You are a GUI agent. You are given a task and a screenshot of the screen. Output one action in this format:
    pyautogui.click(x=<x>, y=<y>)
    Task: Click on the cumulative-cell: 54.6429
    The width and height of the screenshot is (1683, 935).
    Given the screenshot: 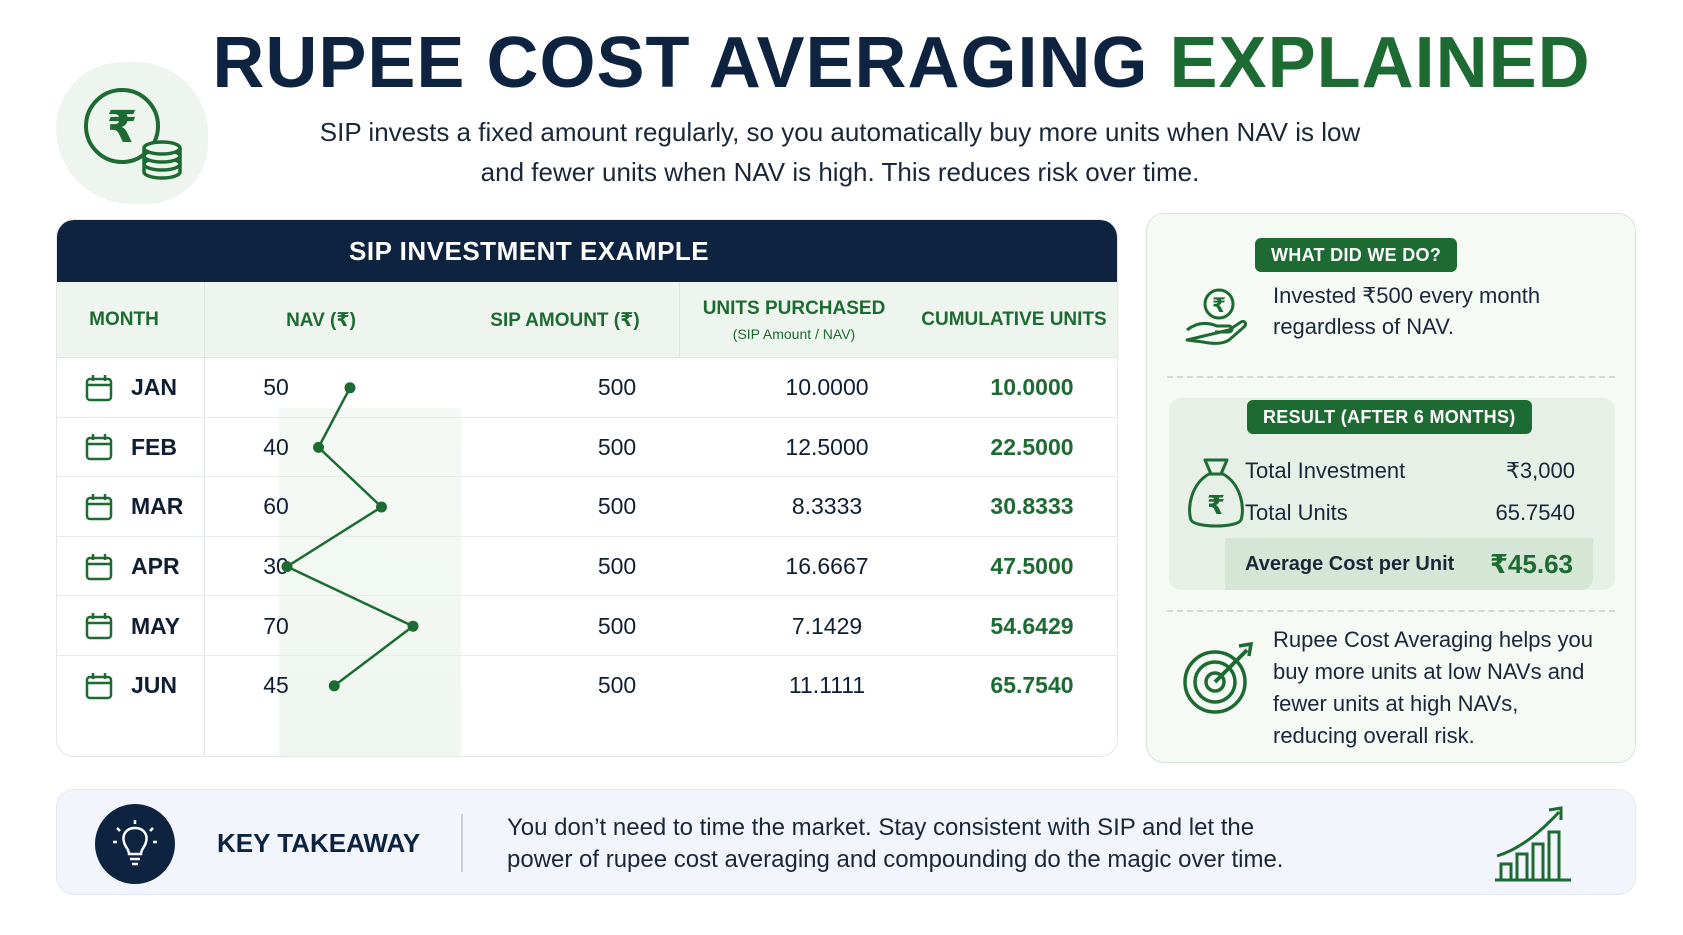 What is the action you would take?
    pyautogui.click(x=1032, y=625)
    